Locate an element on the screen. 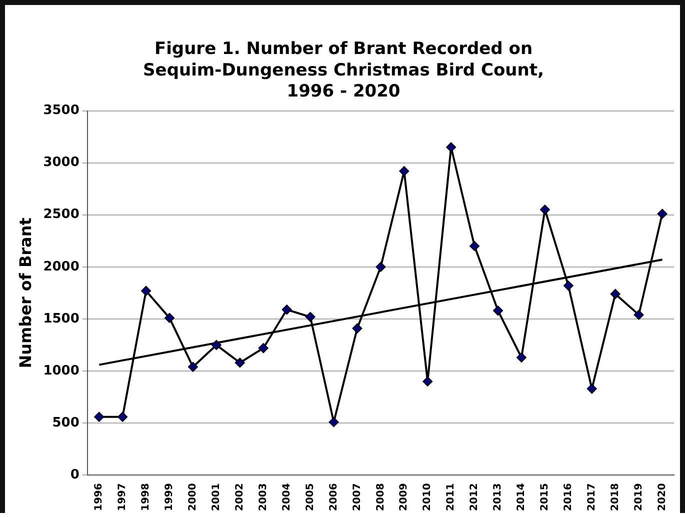  x-tick-label: 2015 is located at coordinates (545, 497).